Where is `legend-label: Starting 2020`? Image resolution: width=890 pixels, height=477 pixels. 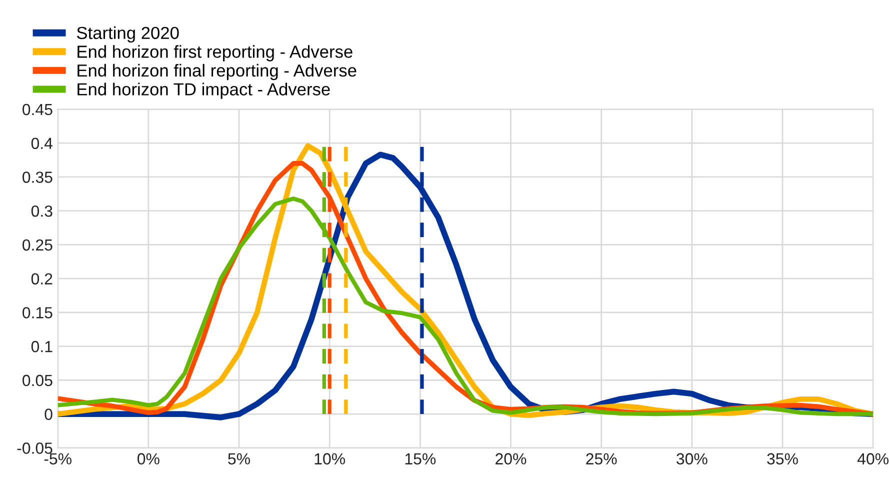
legend-label: Starting 2020 is located at coordinates (127, 34).